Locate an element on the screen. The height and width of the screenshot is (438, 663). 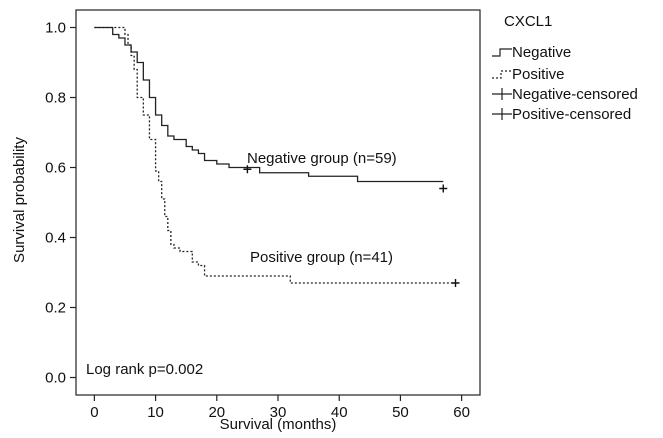
legend-positive-censored-icon is located at coordinates (502, 114).